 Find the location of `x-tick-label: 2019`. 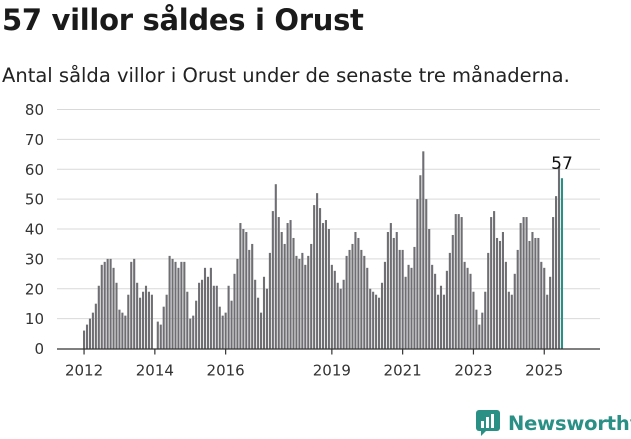

x-tick-label: 2019 is located at coordinates (332, 371).